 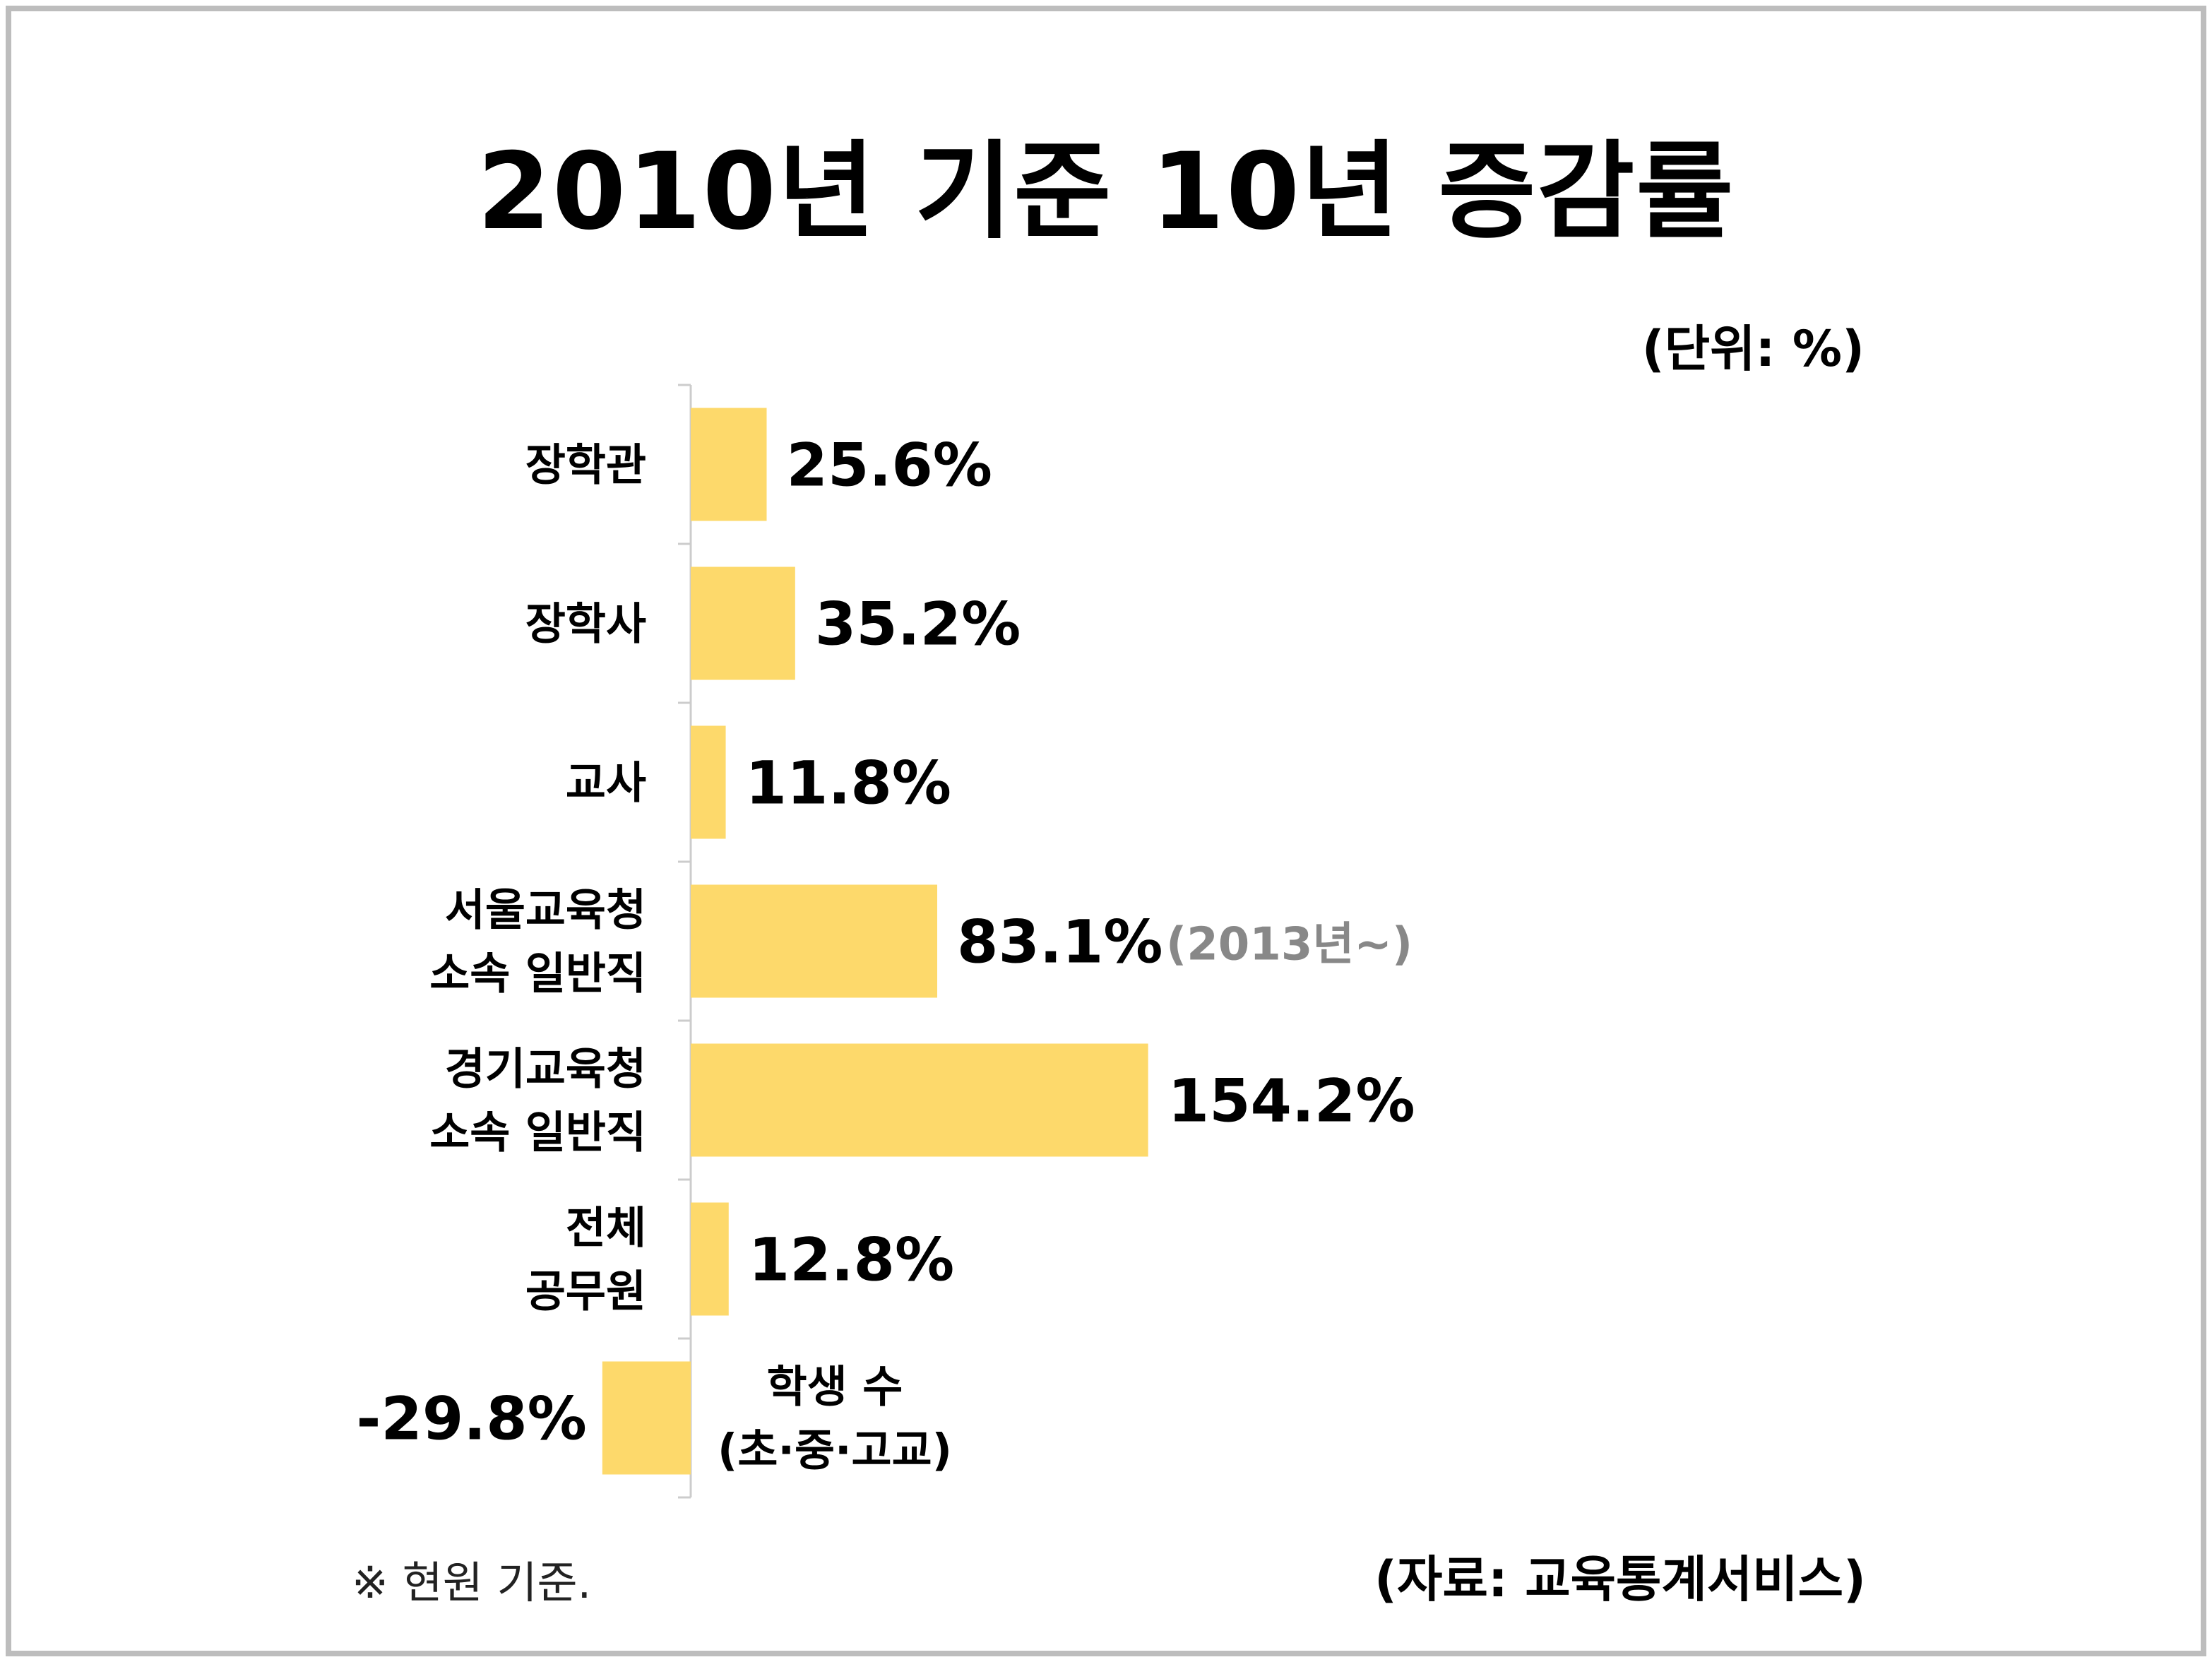 I want to click on chart-title: 2010년 기준 10년 증감률, so click(x=1106, y=193).